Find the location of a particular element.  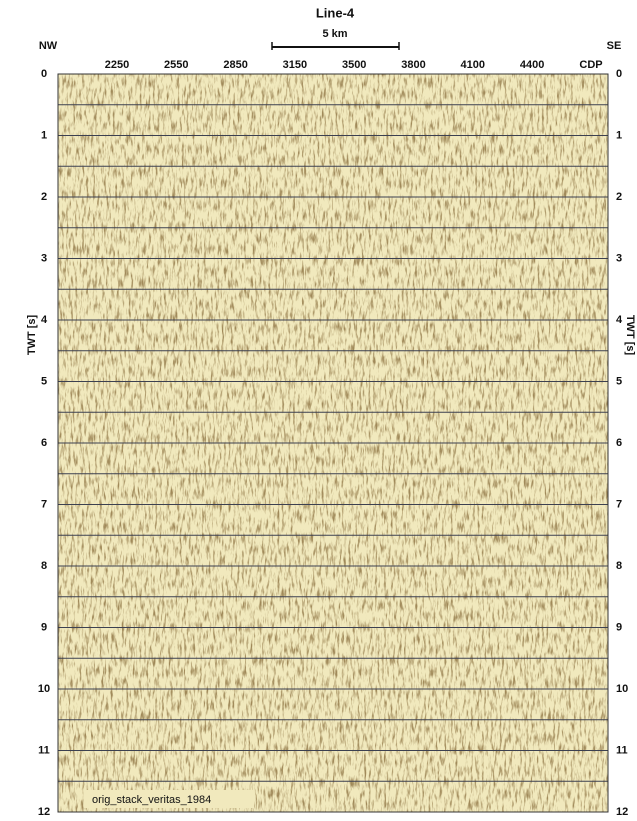

scale-label: 5 km is located at coordinates (334, 34).